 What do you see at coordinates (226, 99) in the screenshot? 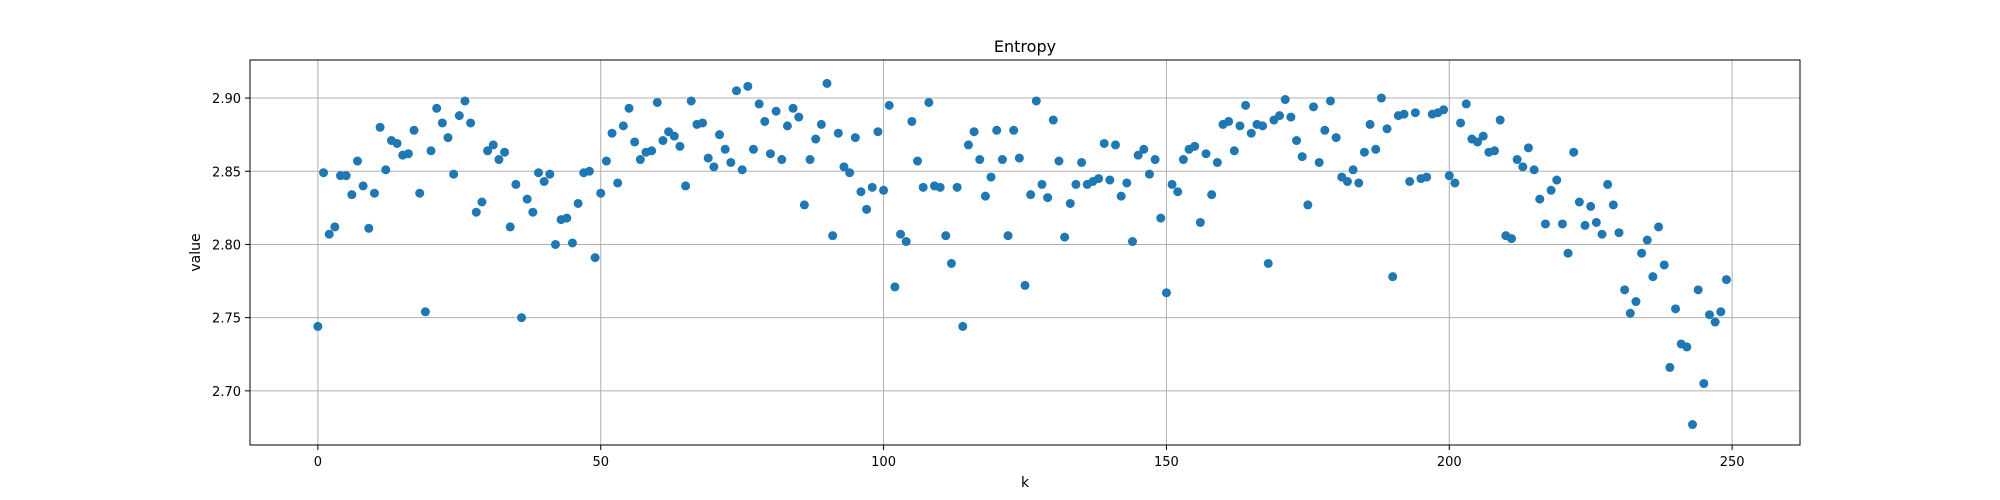
I see `y-tick-label: 2.90` at bounding box center [226, 99].